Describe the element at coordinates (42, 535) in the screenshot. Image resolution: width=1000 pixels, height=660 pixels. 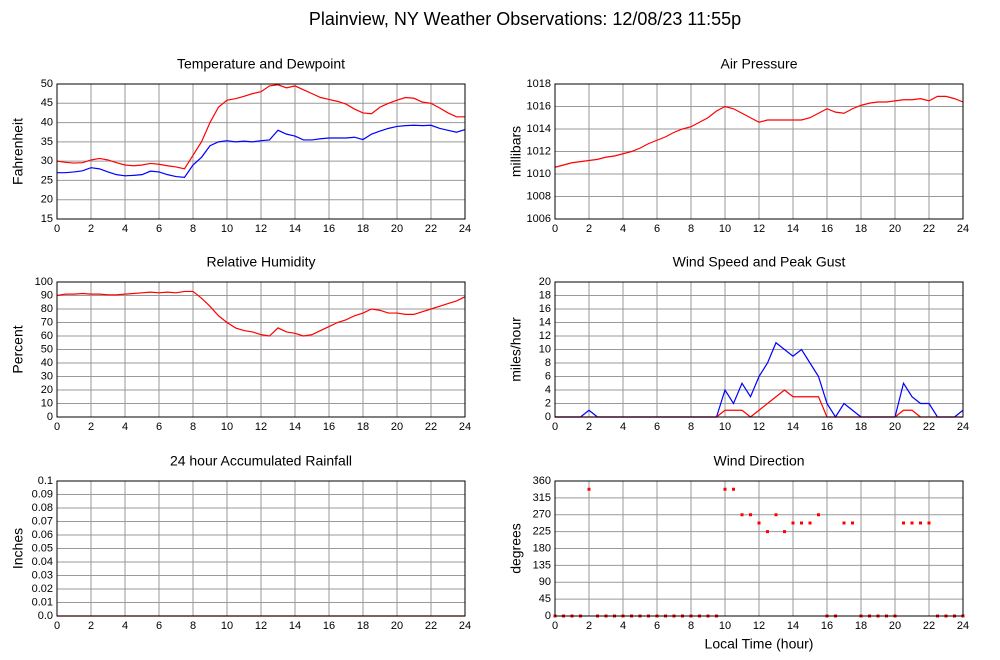
I see `y-tick-label: 0.06` at that location.